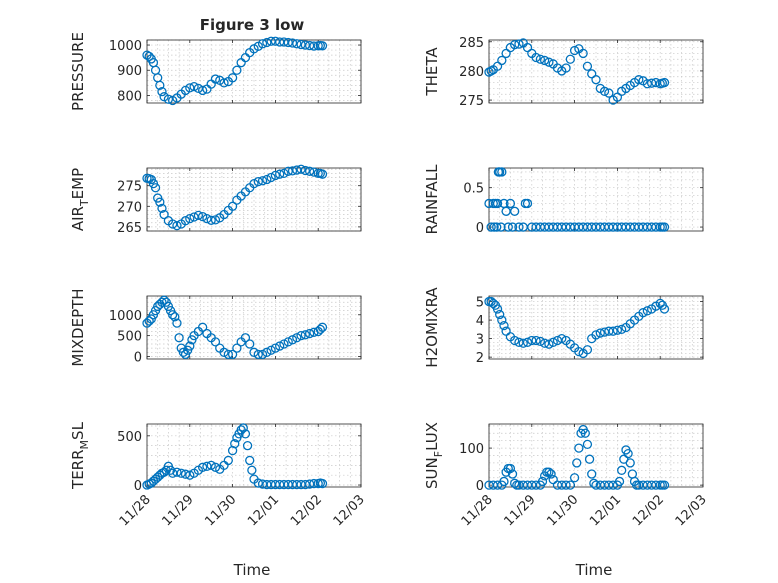 The image size is (778, 583). What do you see at coordinates (129, 228) in the screenshot?
I see `y-tick-label: 265` at bounding box center [129, 228].